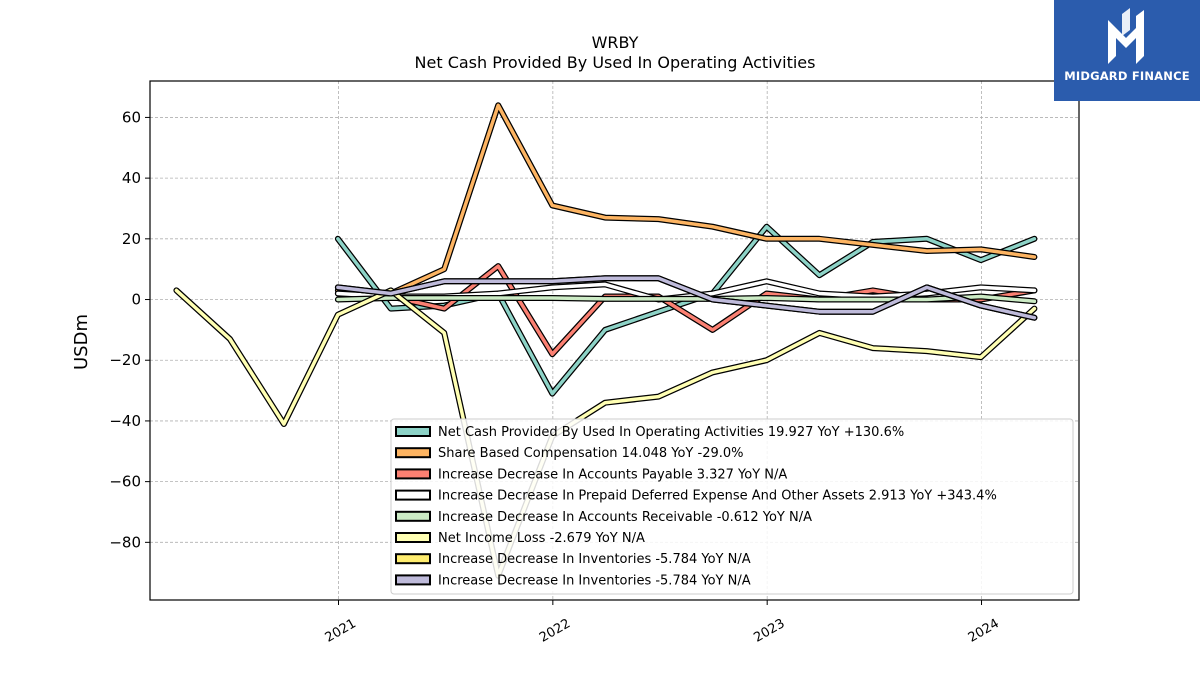 This screenshot has height=675, width=1200. Describe the element at coordinates (1127, 76) in the screenshot. I see `brand-name: MIDGARD FINANCE` at that location.